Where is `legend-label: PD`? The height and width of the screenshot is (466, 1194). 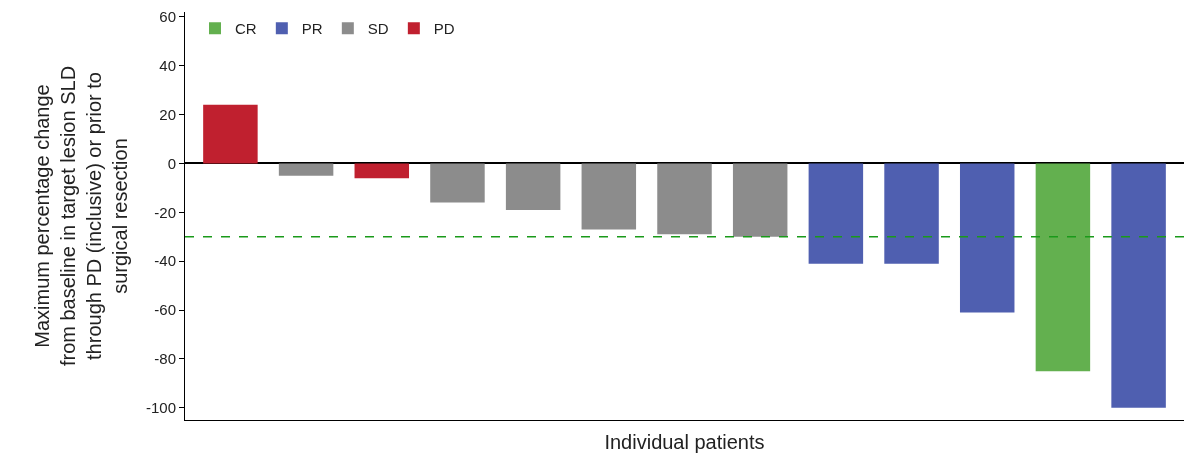 legend-label: PD is located at coordinates (444, 29).